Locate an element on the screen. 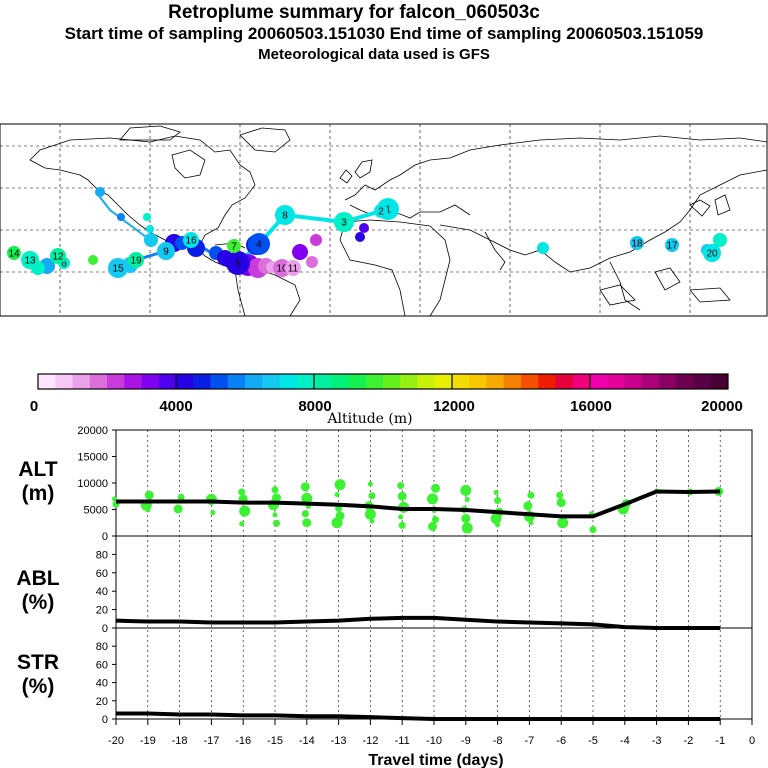 This screenshot has width=768, height=768. alt-panel-label: ALT is located at coordinates (37, 469).